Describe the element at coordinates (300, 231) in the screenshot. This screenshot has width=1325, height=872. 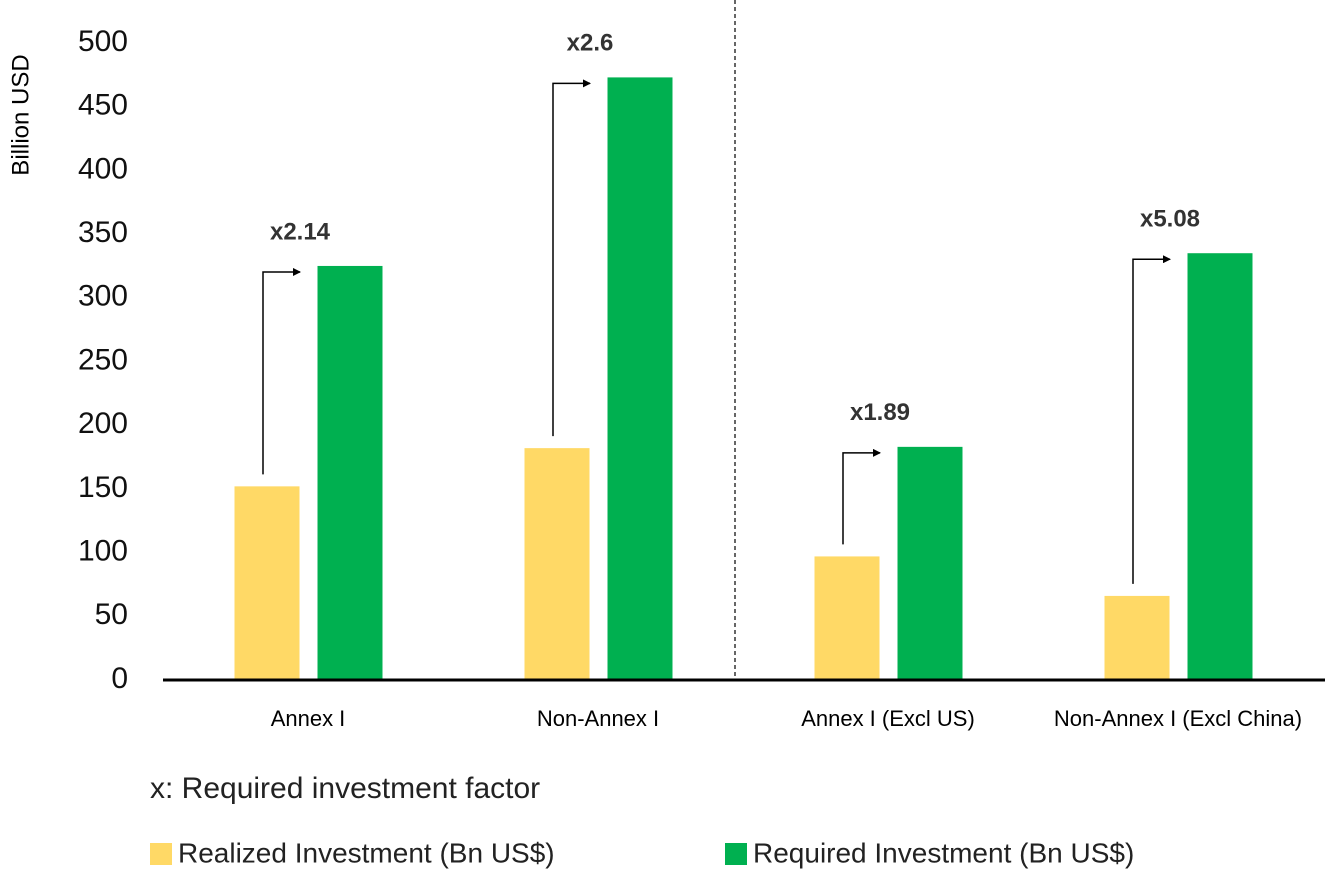
I see `annotation: x2.14` at that location.